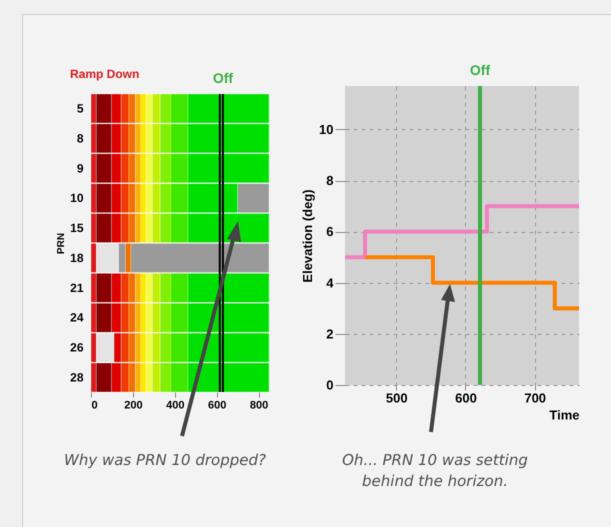  I want to click on x-tick-label: 200, so click(133, 406).